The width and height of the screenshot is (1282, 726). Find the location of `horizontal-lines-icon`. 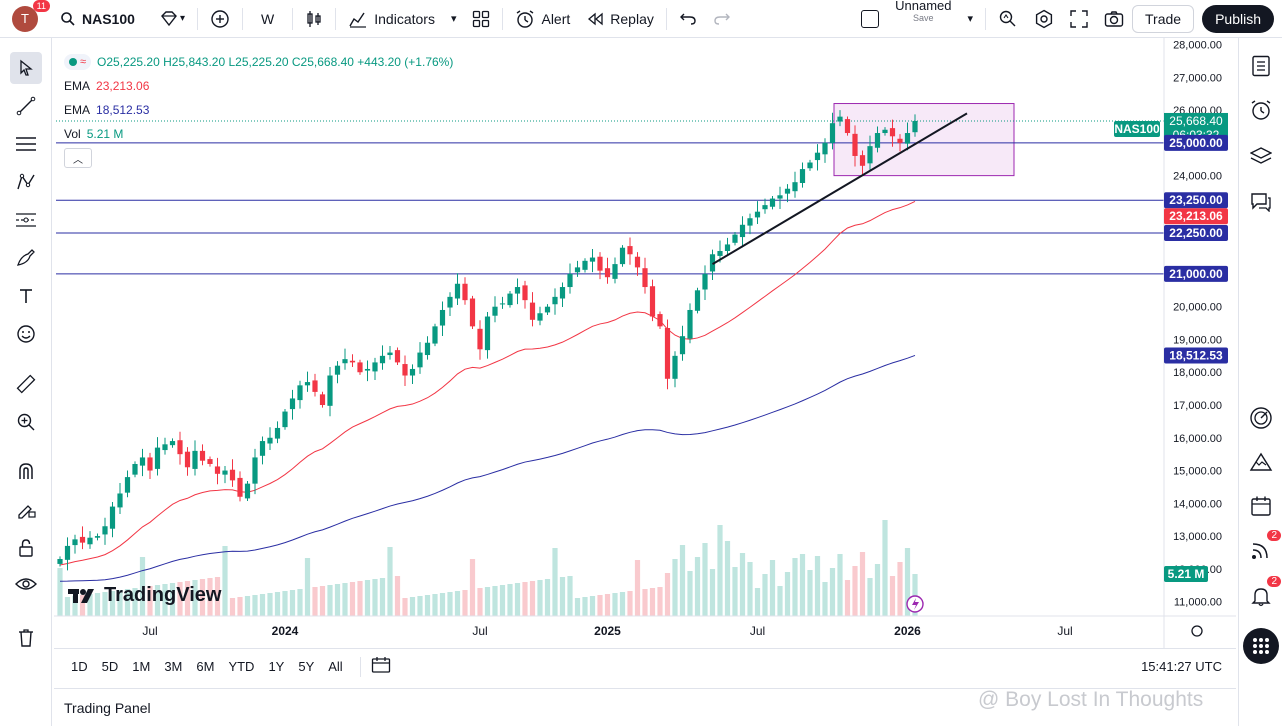

horizontal-lines-icon is located at coordinates (26, 144).